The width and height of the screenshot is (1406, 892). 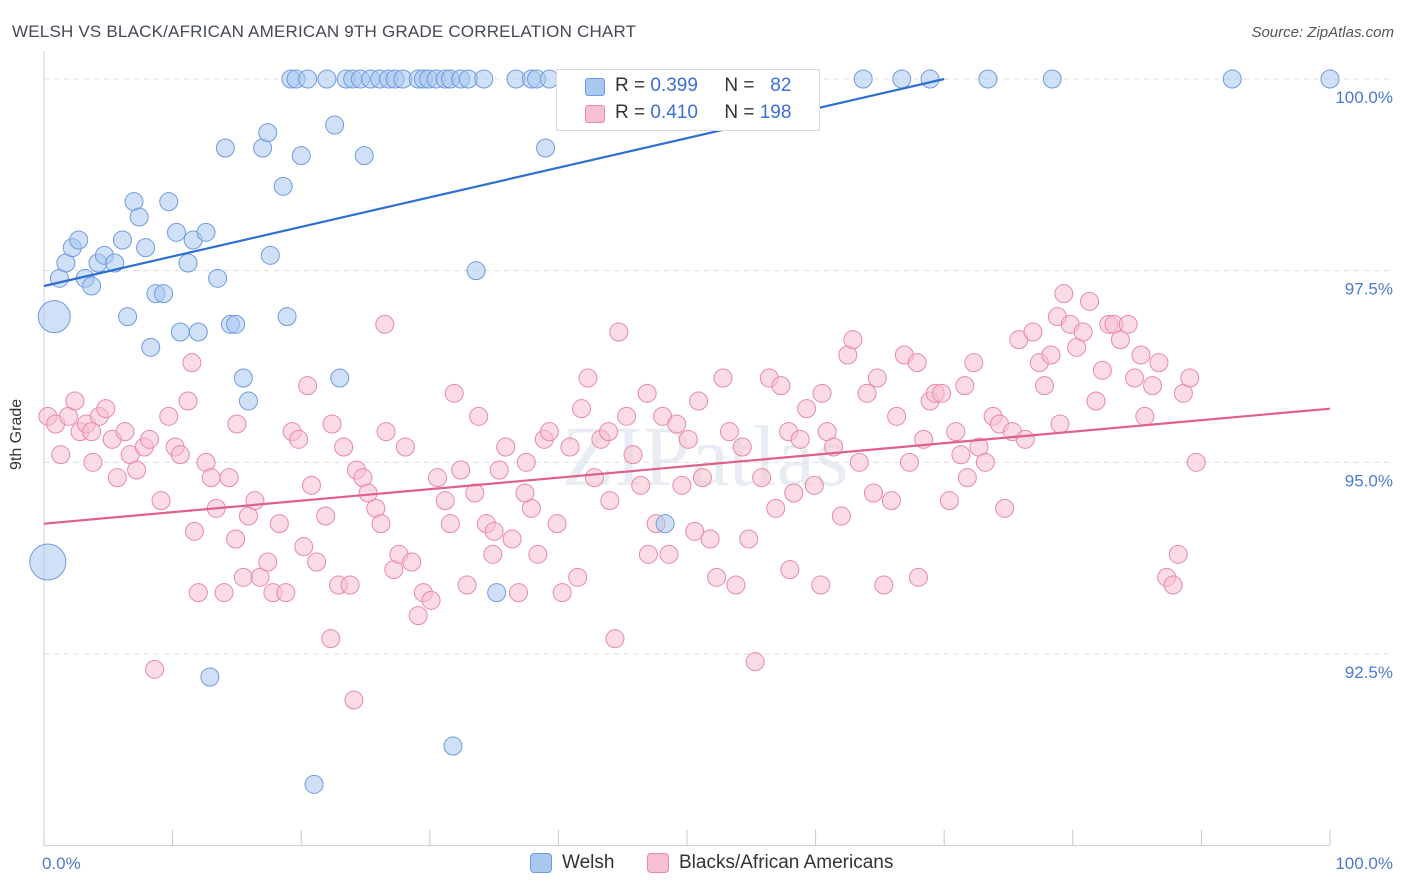 I want to click on welsh-swatch, so click(x=595, y=87).